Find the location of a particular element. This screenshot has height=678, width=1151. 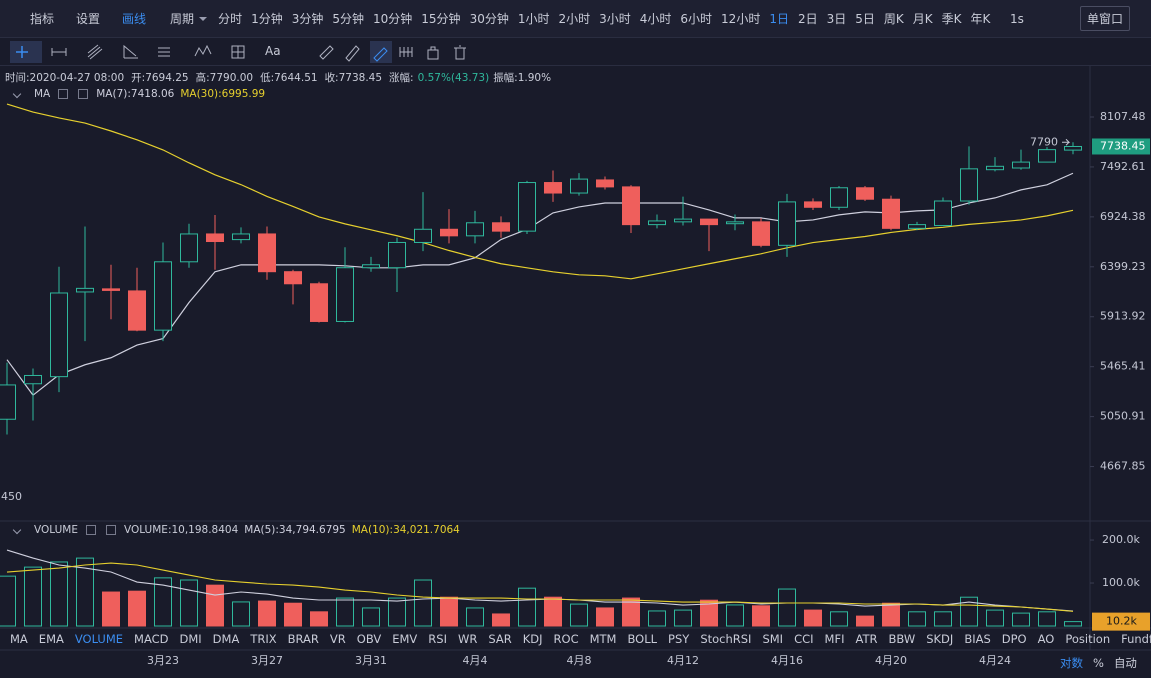

indicator-tab: OBV is located at coordinates (369, 639).